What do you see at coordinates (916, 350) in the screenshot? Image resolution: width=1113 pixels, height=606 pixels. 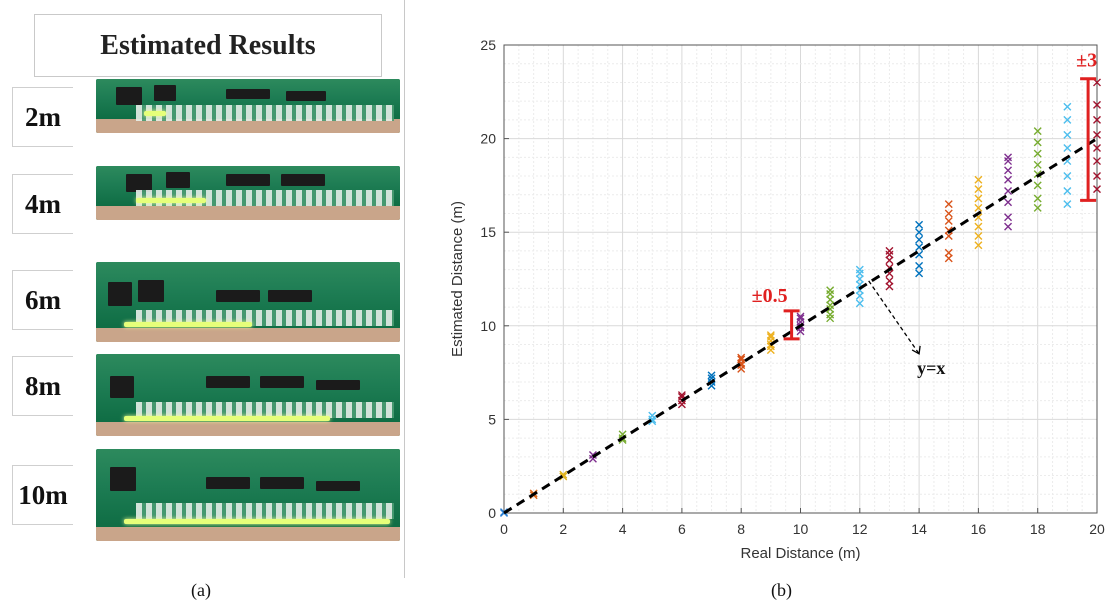 I see `annotation-arrowhead` at bounding box center [916, 350].